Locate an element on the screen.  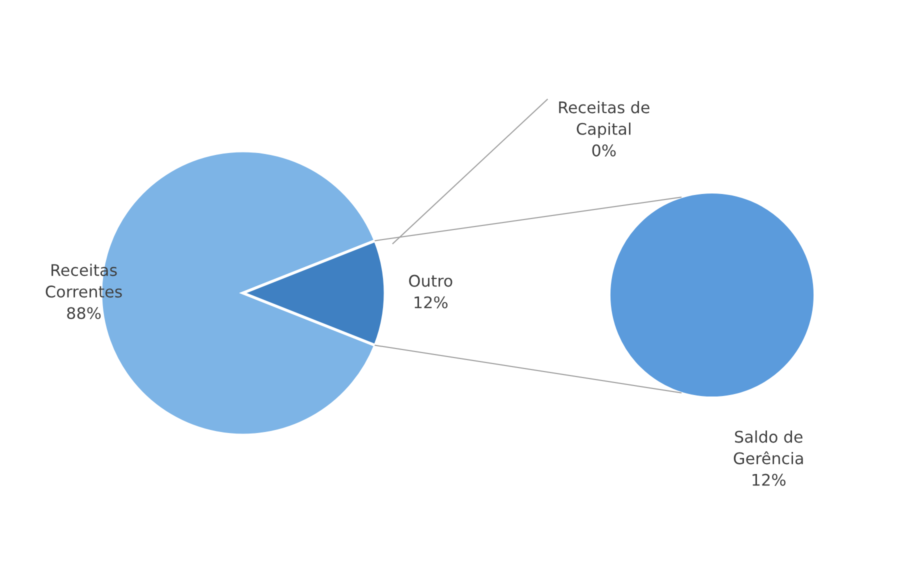
slice-label: Outro is located at coordinates (430, 280).